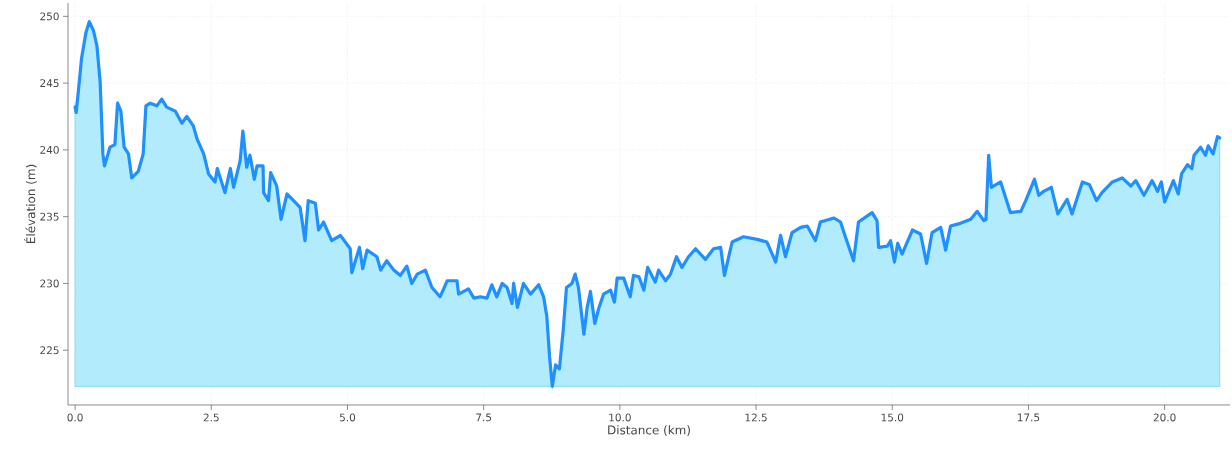  Describe the element at coordinates (49, 216) in the screenshot. I see `y-tick-label: 235` at that location.